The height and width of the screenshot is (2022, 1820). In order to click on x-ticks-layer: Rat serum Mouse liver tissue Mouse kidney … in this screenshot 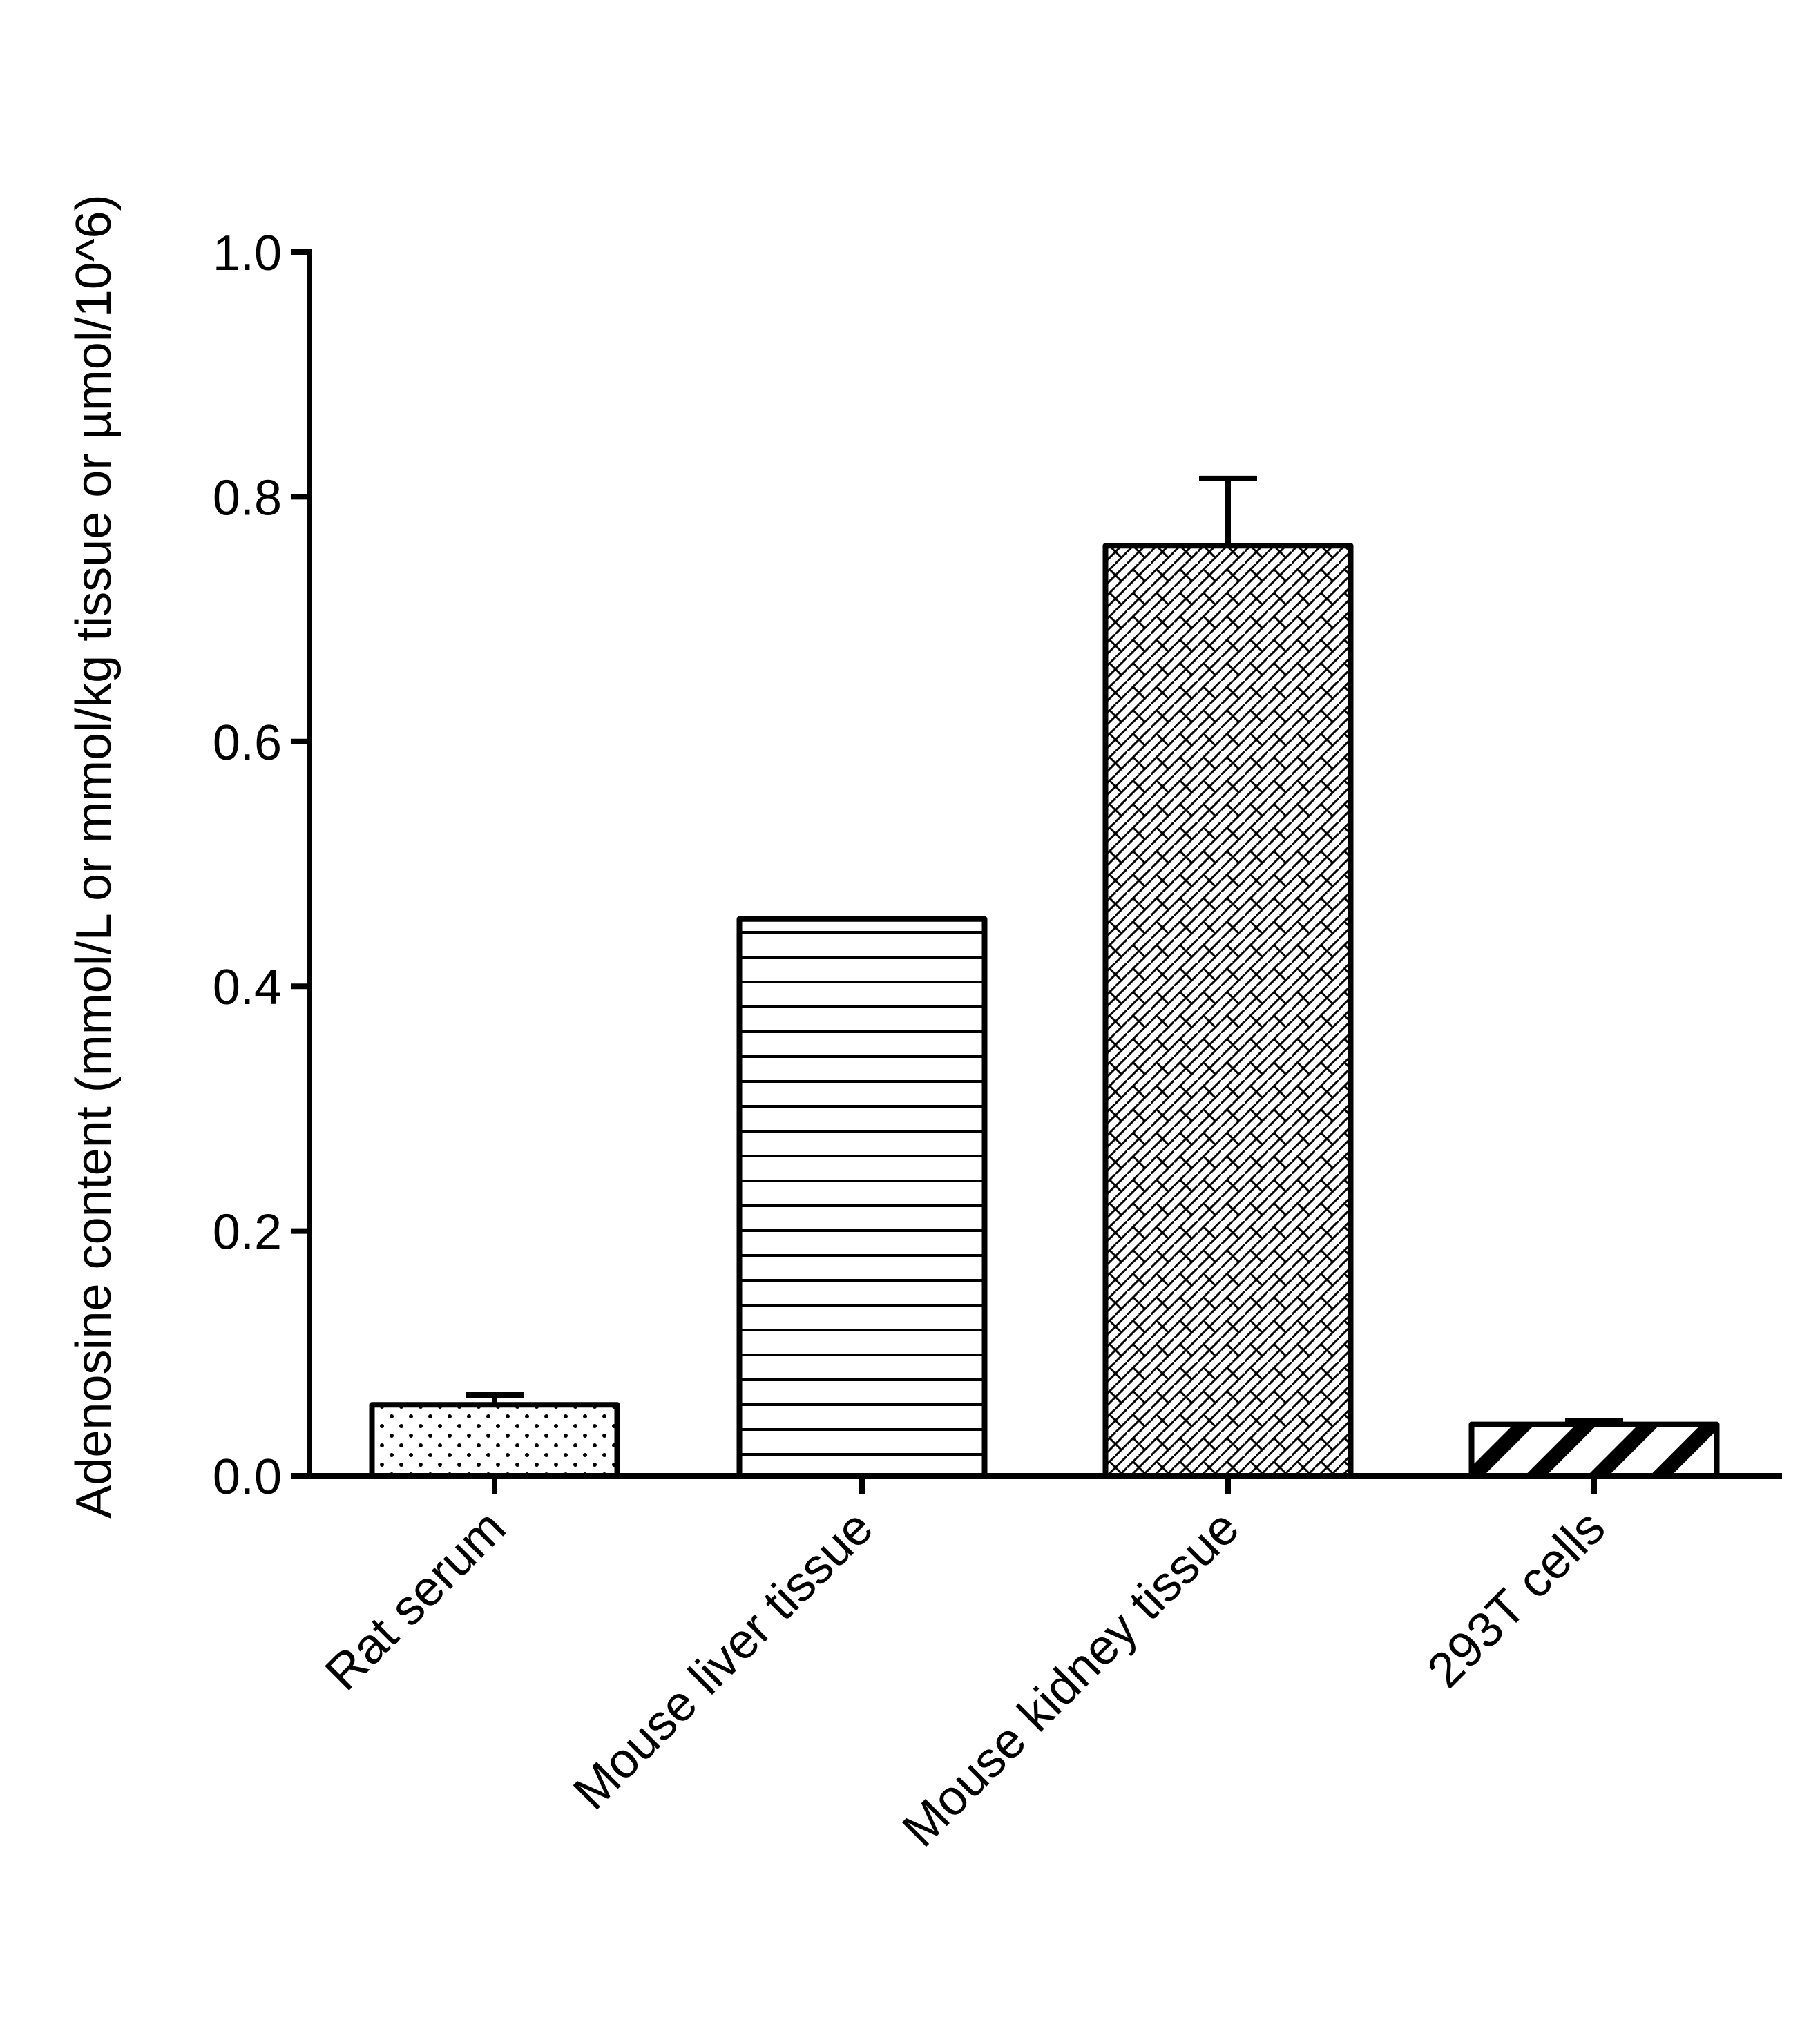, I will do `click(965, 1667)`.